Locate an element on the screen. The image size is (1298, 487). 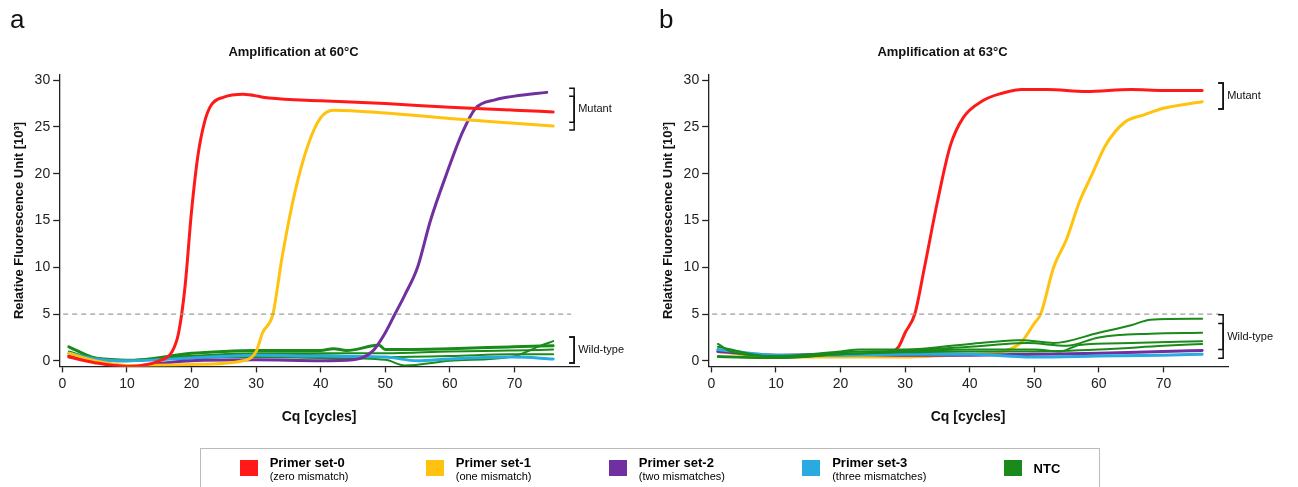
legend-label: Primer set-0 (zero mismatch) is located at coordinates (309, 468).